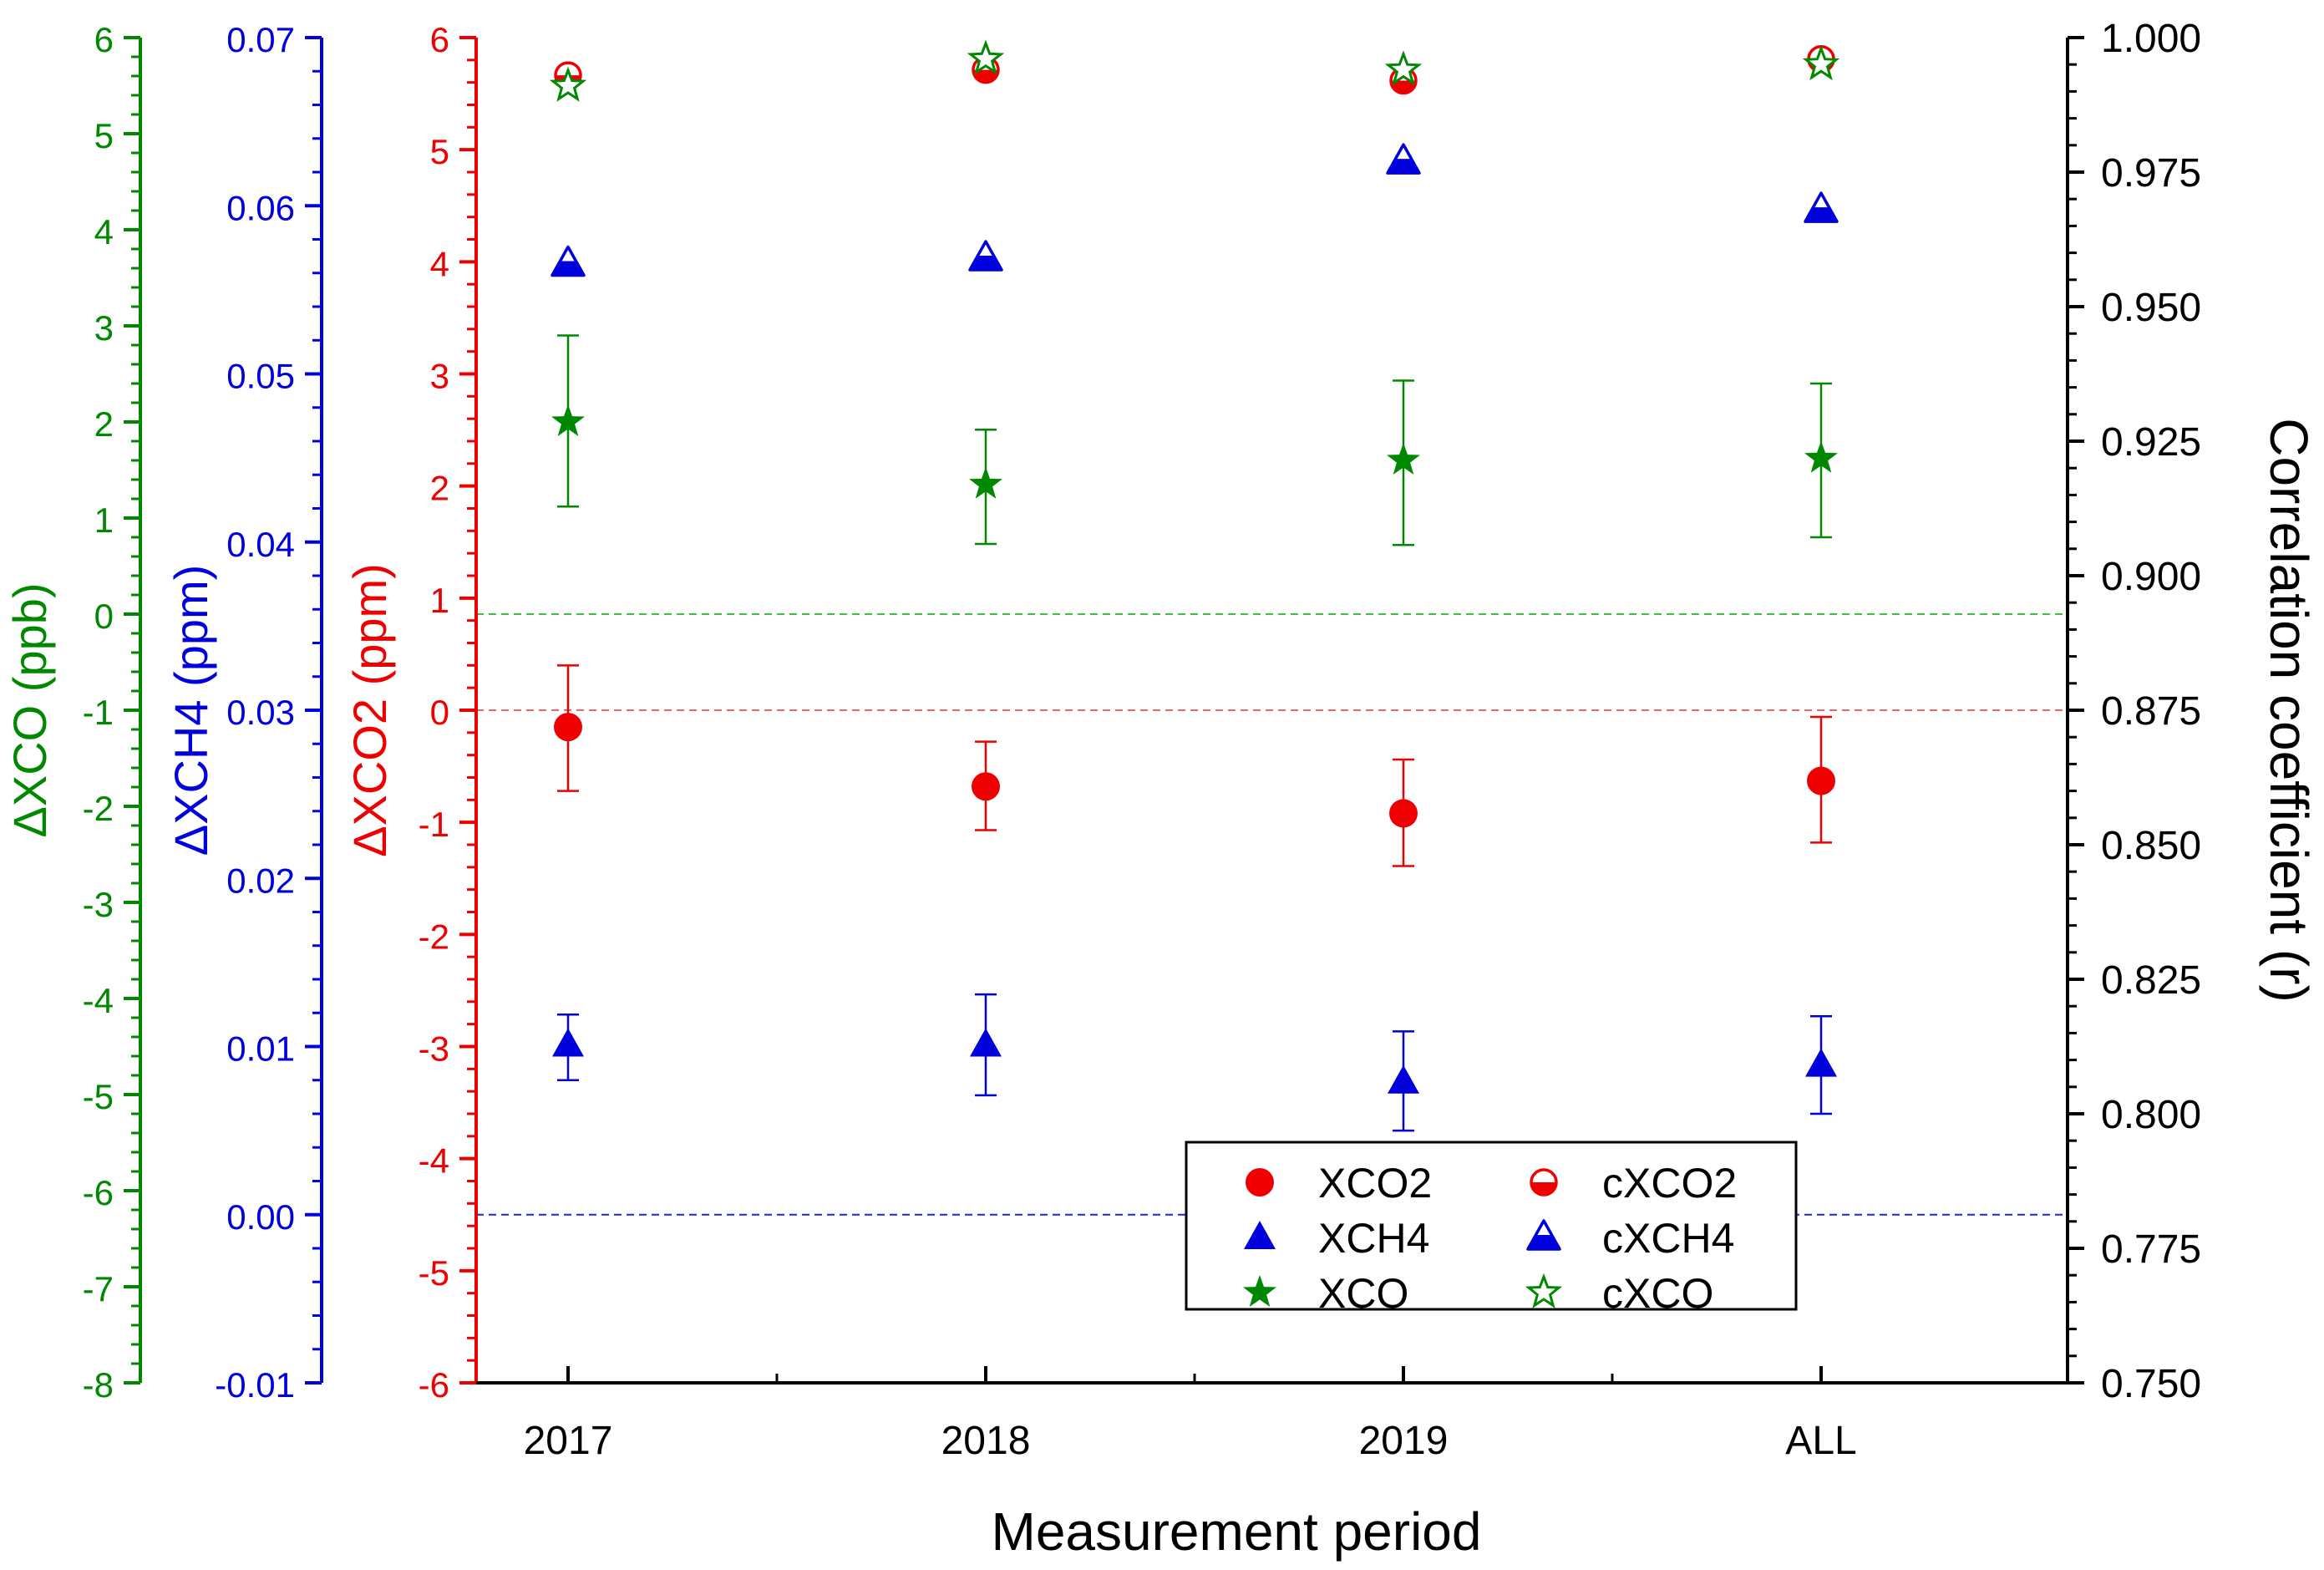  Describe the element at coordinates (191, 711) in the screenshot. I see `y-axis-title-xch4: ΔXCH4 (ppm)` at that location.